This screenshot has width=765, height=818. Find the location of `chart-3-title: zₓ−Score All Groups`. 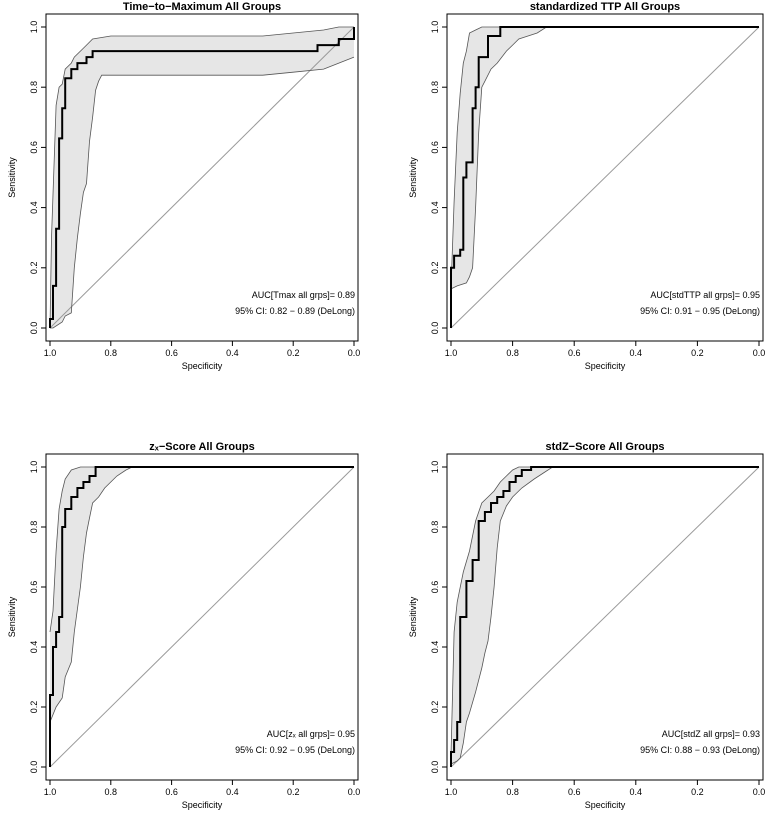

chart-3-title: zₓ−Score All Groups is located at coordinates (201, 447).